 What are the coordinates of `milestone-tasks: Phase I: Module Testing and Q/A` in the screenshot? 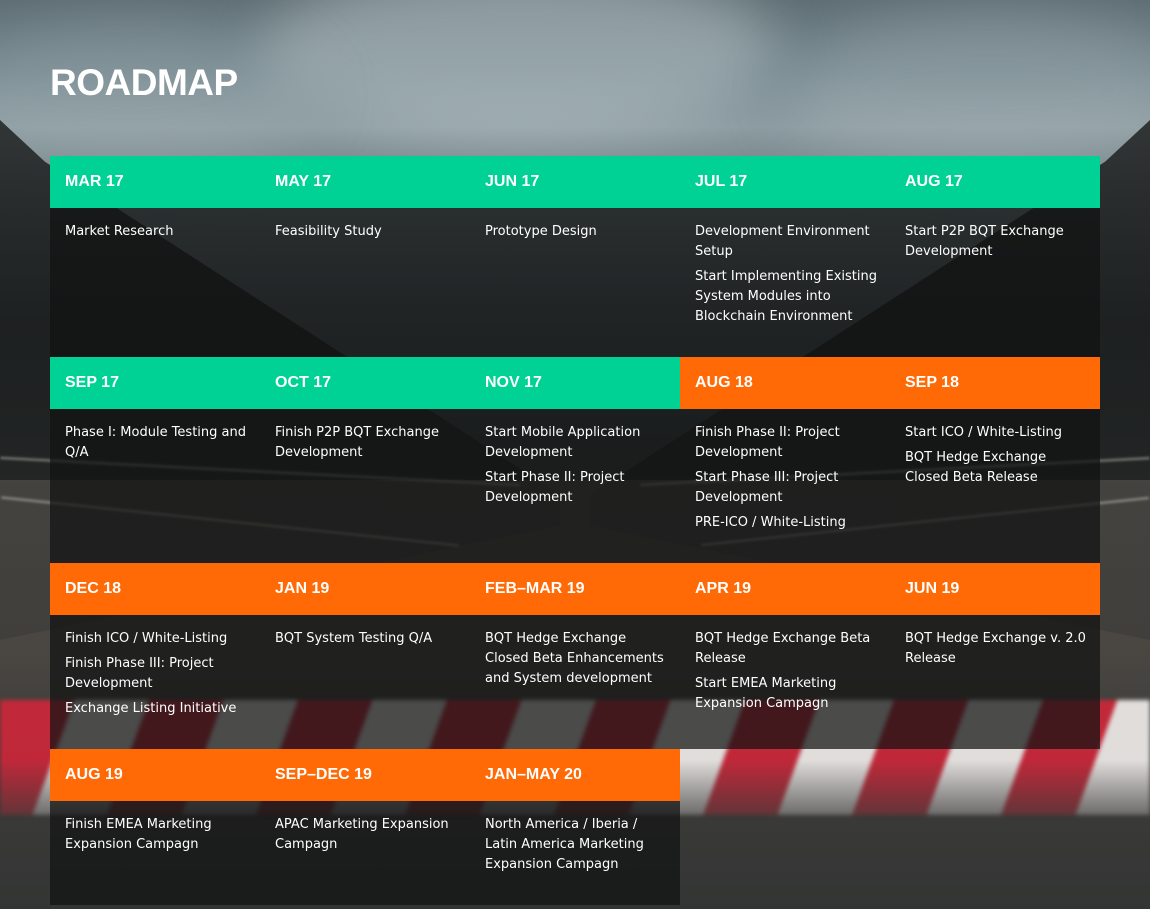 It's located at (155, 486).